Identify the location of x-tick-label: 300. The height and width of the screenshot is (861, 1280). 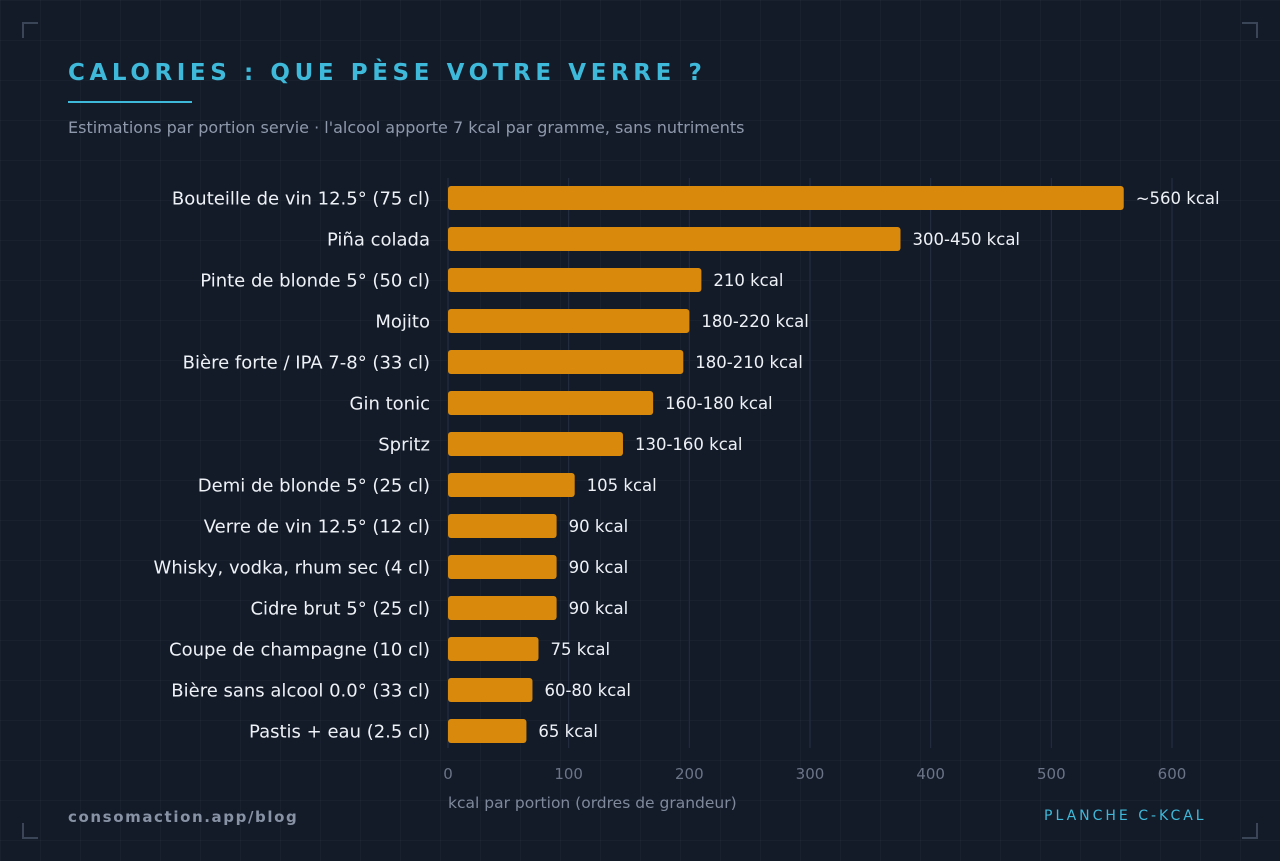
(810, 774).